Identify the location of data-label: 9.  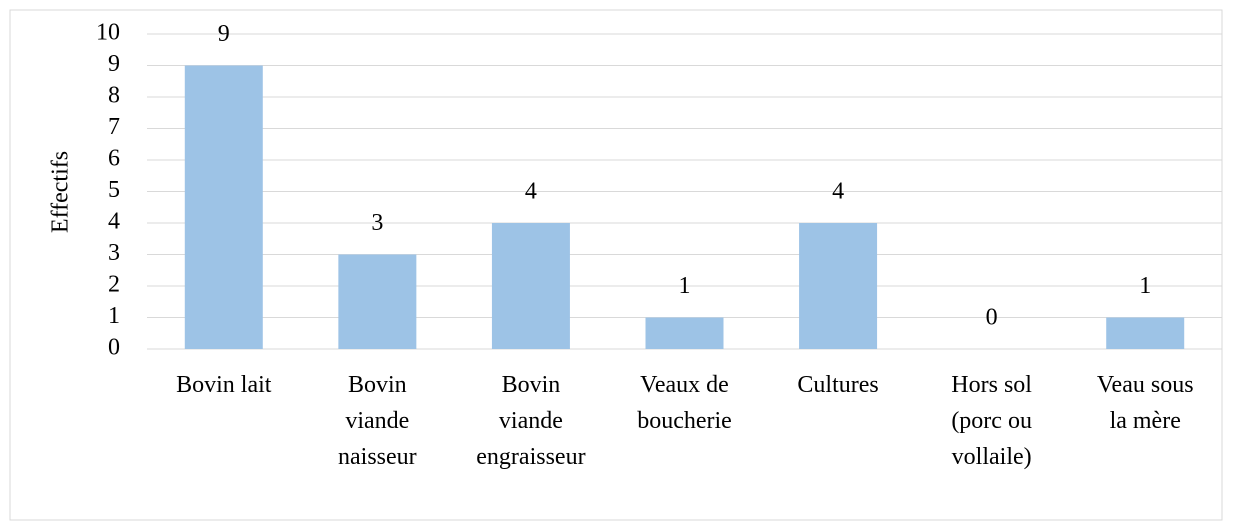
(224, 34).